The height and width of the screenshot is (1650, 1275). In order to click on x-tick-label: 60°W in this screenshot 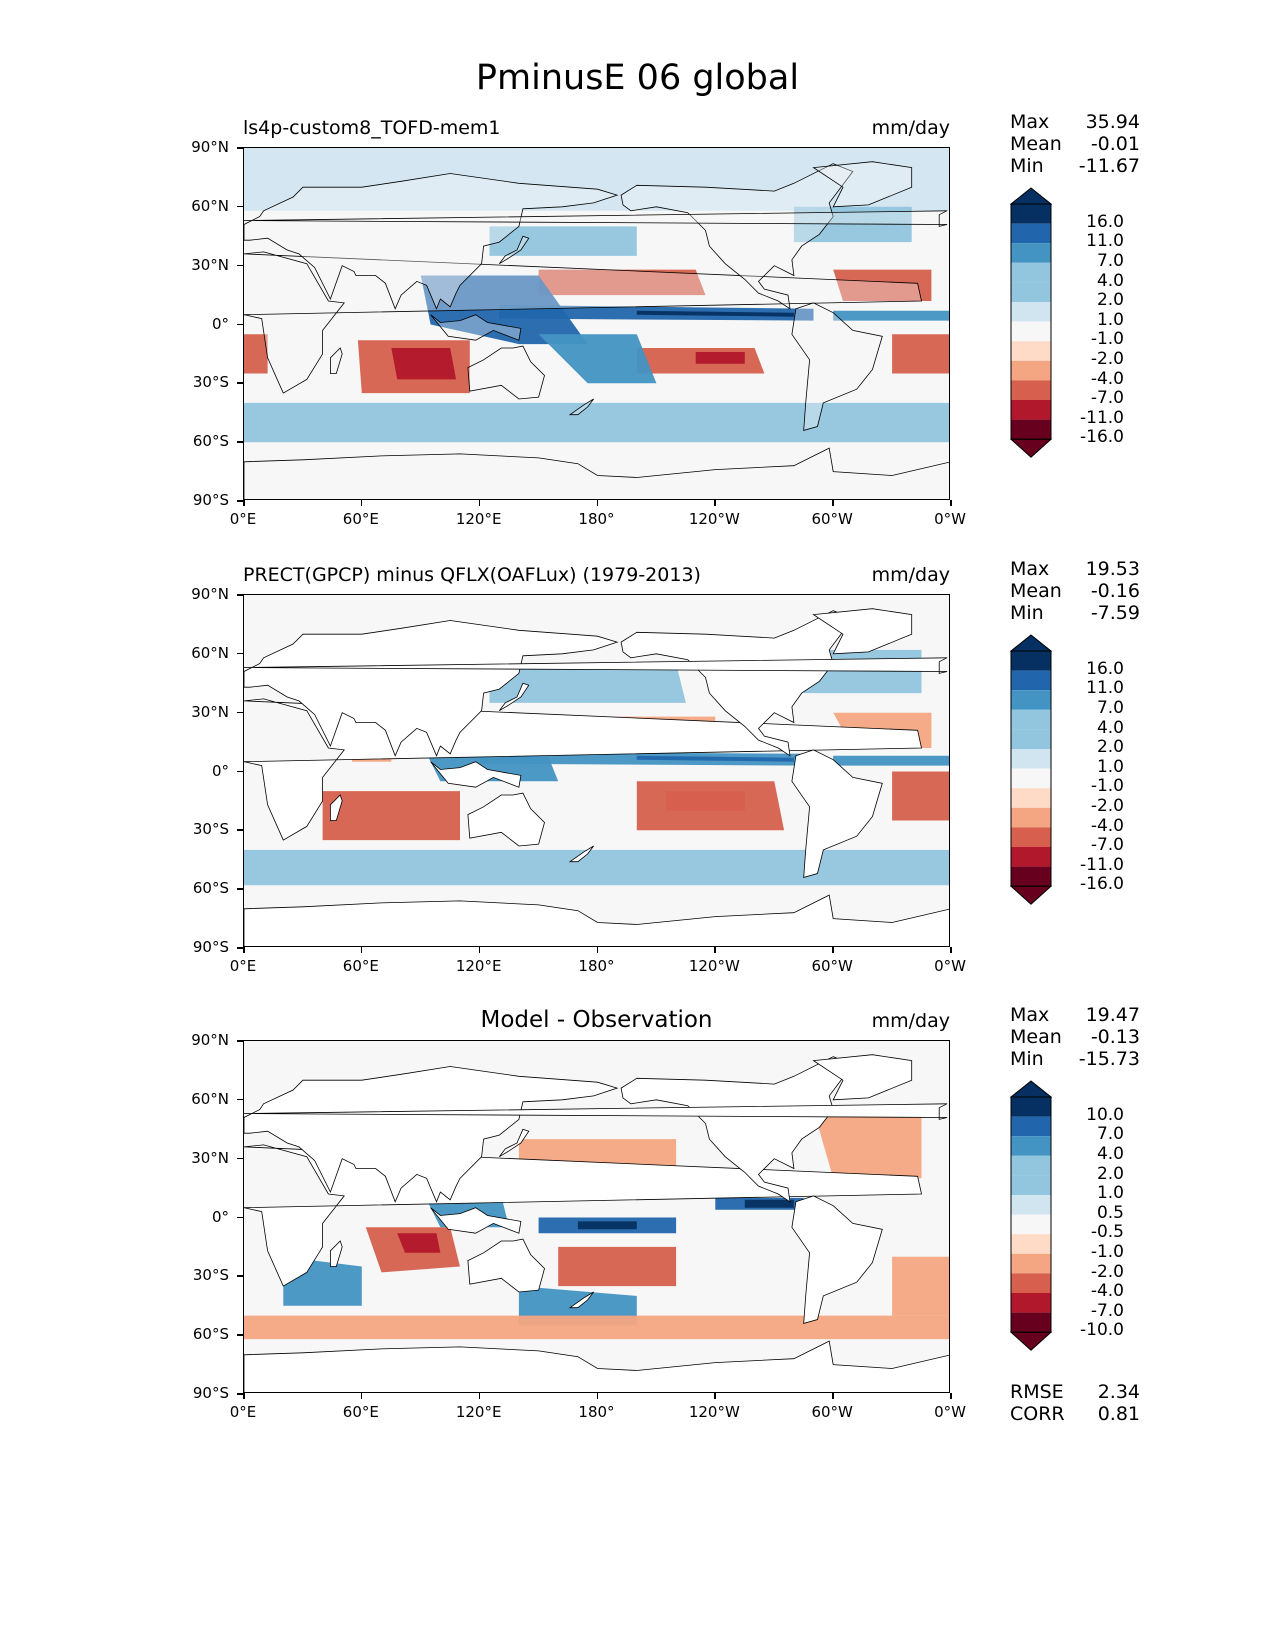, I will do `click(832, 1412)`.